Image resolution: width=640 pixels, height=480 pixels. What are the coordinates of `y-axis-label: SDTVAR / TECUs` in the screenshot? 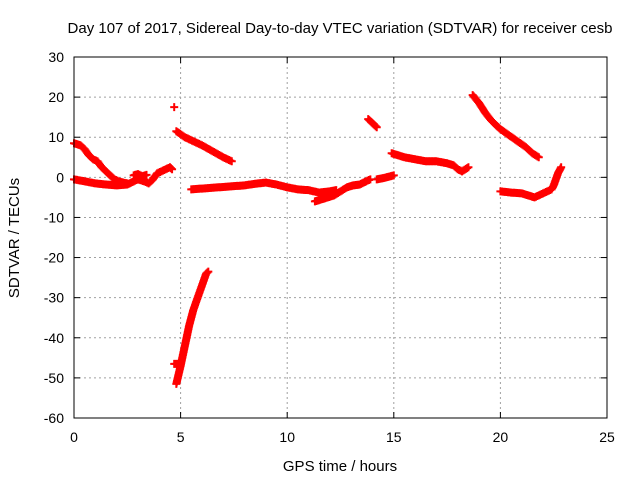 It's located at (14, 238).